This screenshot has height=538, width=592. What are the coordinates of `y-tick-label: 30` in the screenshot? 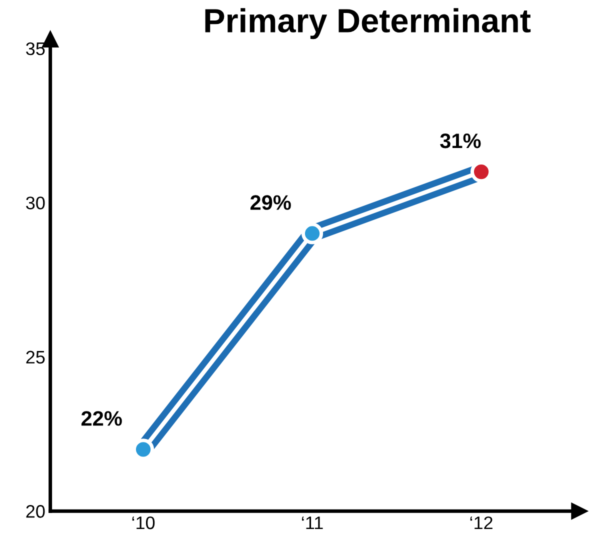 It's located at (35, 203).